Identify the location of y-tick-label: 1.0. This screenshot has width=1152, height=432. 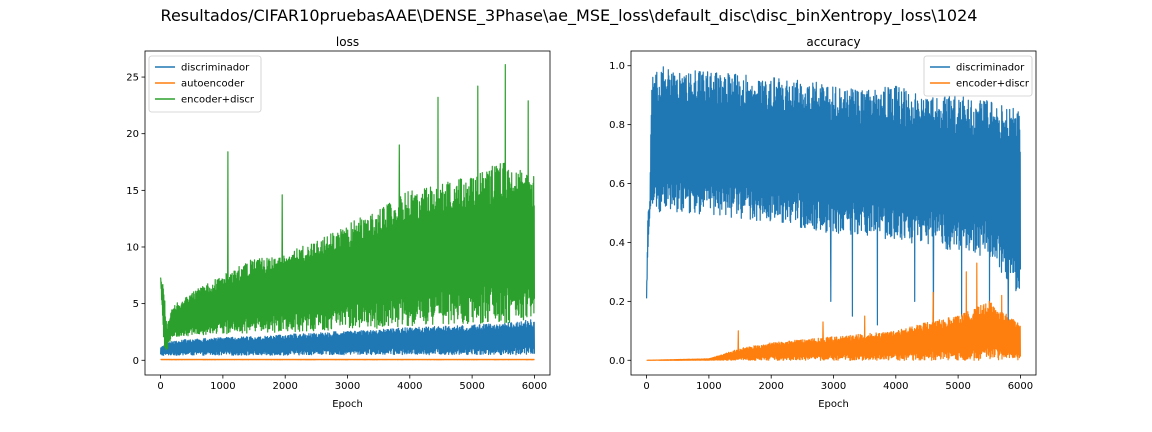
(617, 66).